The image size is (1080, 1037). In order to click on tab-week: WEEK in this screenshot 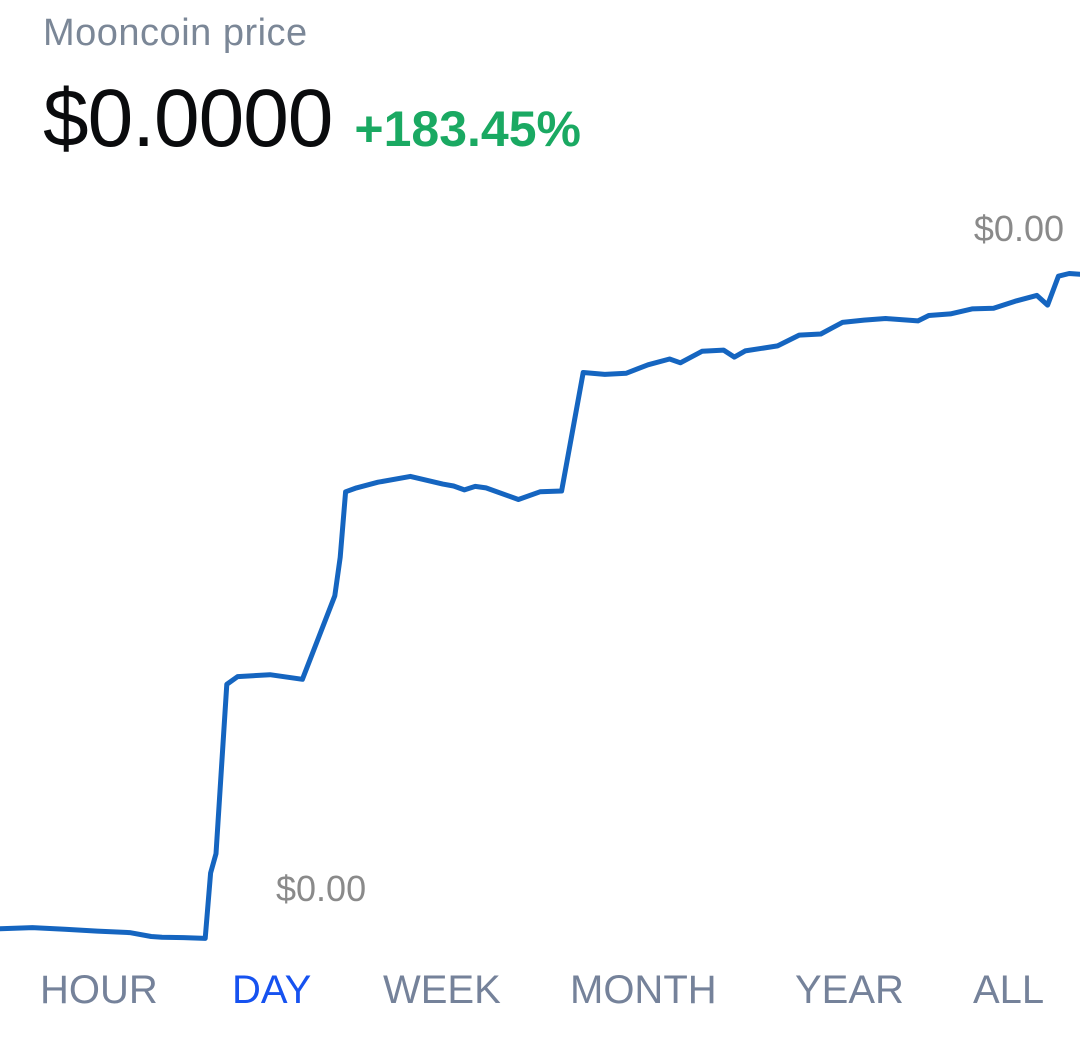, I will do `click(442, 990)`.